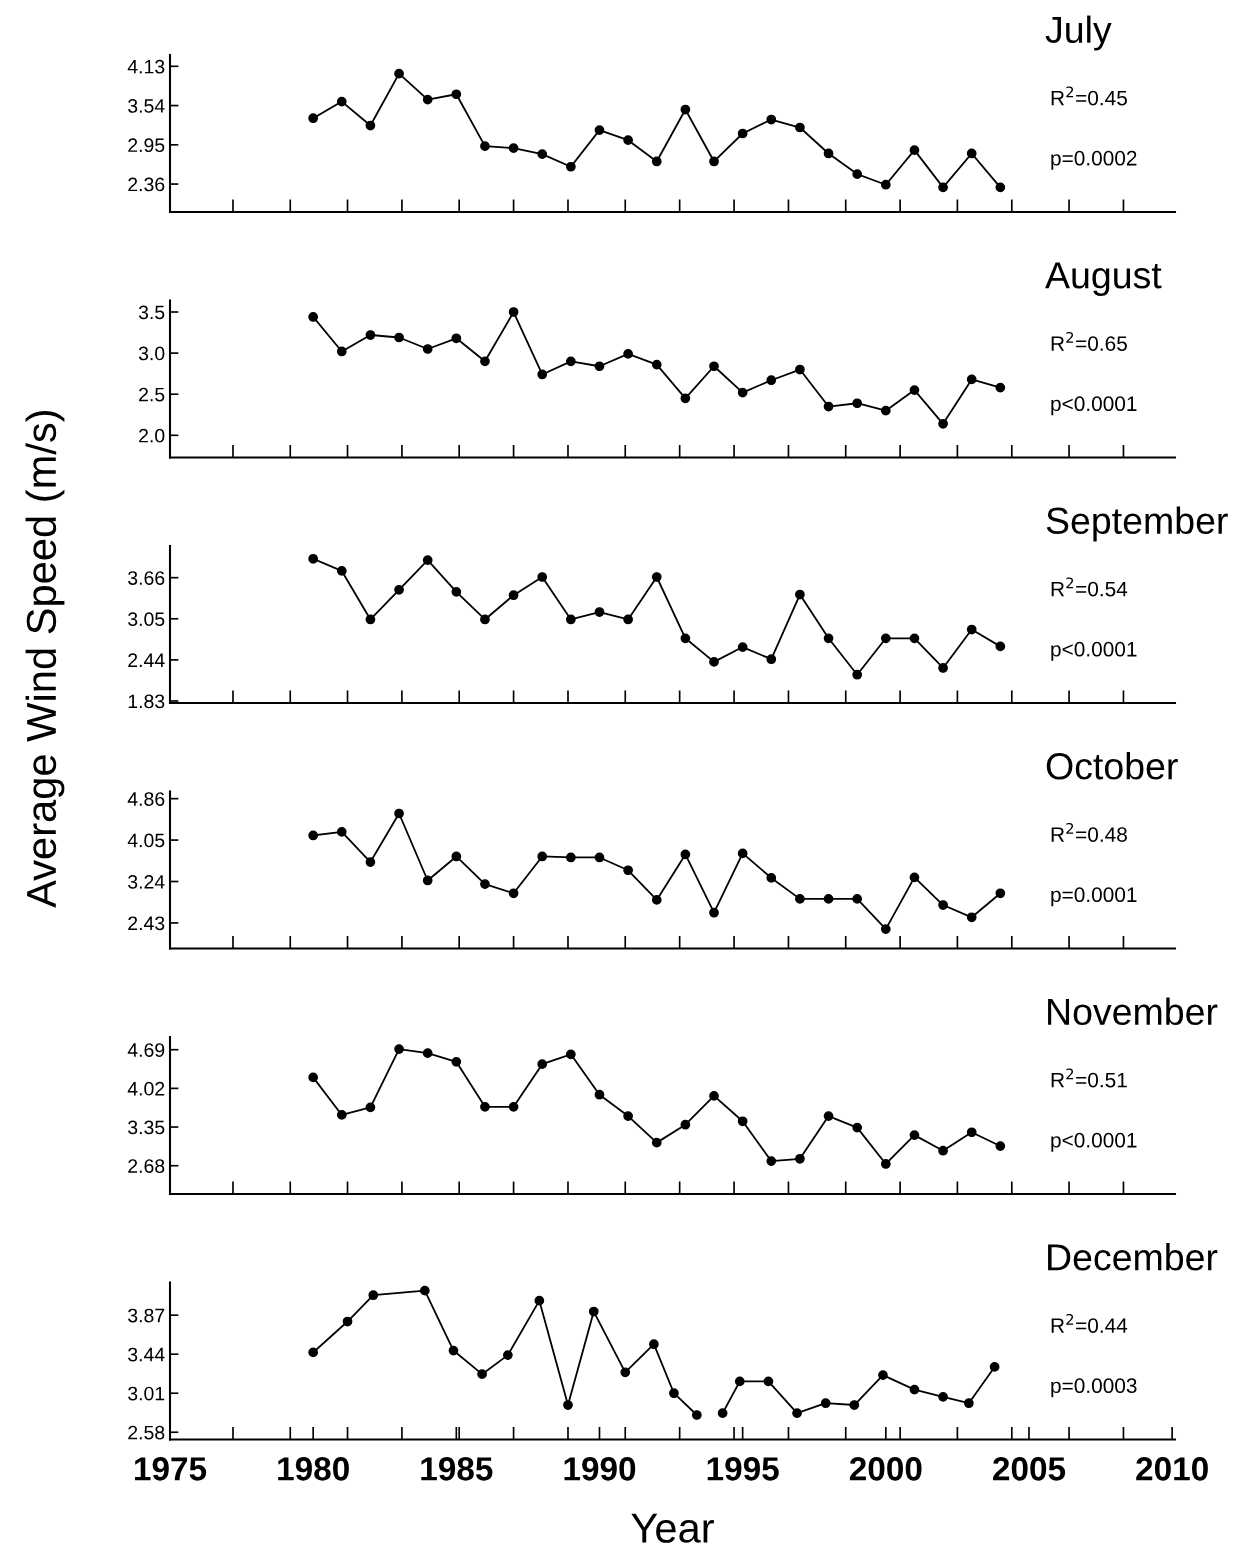 This screenshot has height=1567, width=1249. I want to click on x-tick-label: 2000, so click(885, 1469).